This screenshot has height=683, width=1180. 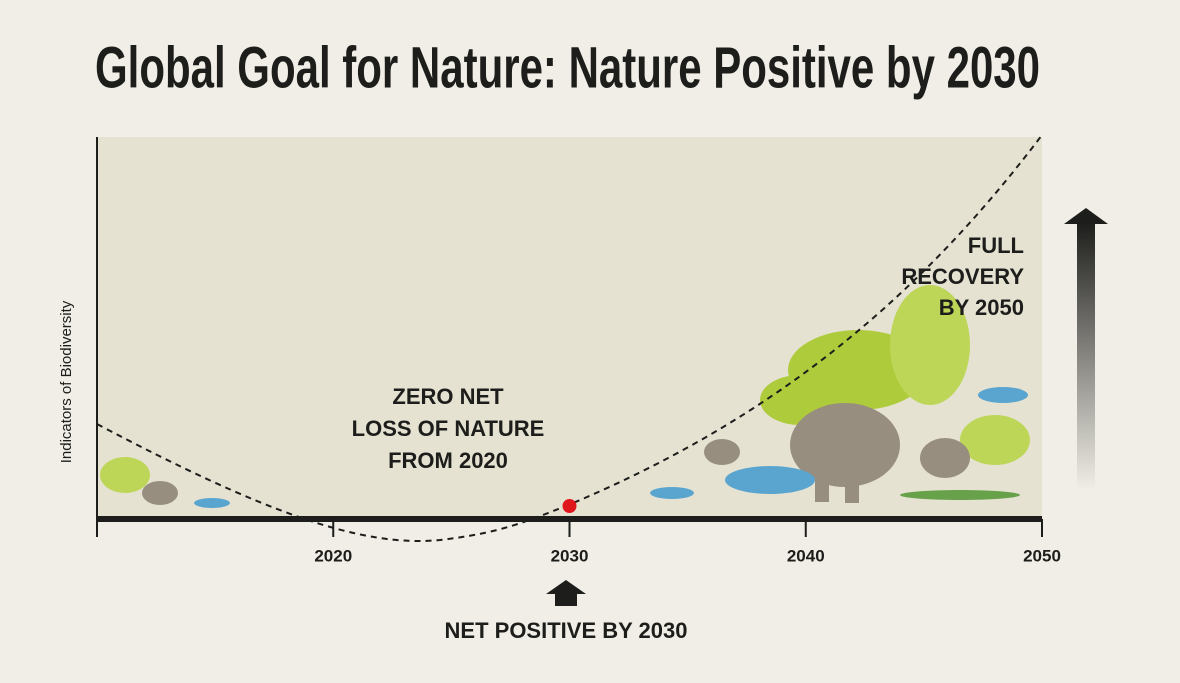 What do you see at coordinates (570, 555) in the screenshot?
I see `x-tick-label: 2030` at bounding box center [570, 555].